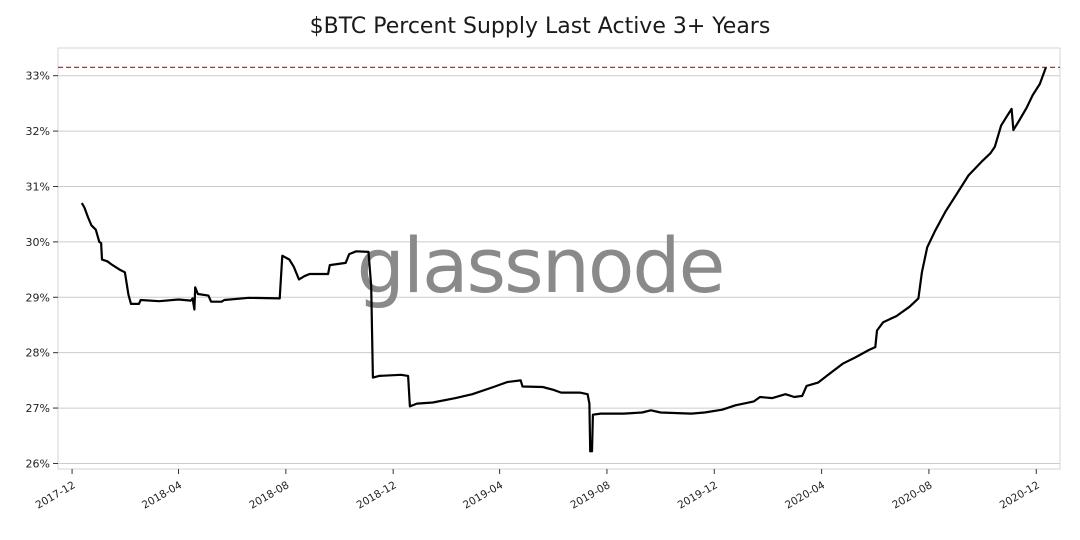  Describe the element at coordinates (38, 463) in the screenshot. I see `y-tick-label: 26%` at that location.